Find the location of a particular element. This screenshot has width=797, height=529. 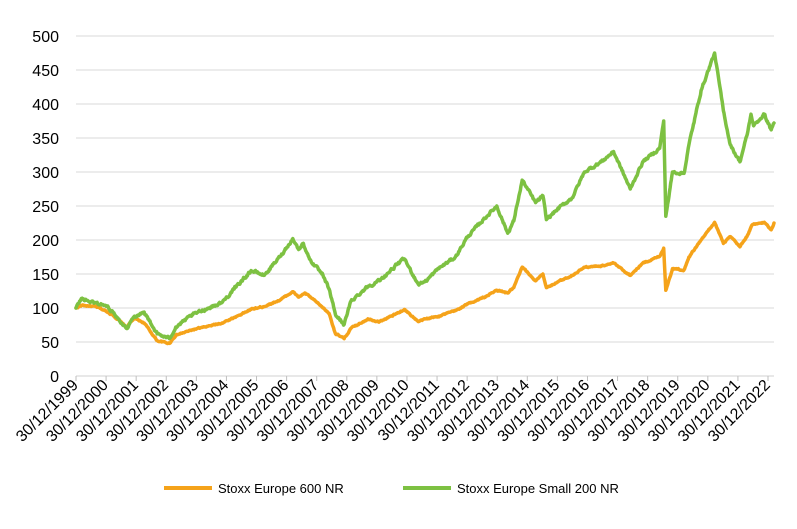

y-tick-label: 400 is located at coordinates (45, 105).